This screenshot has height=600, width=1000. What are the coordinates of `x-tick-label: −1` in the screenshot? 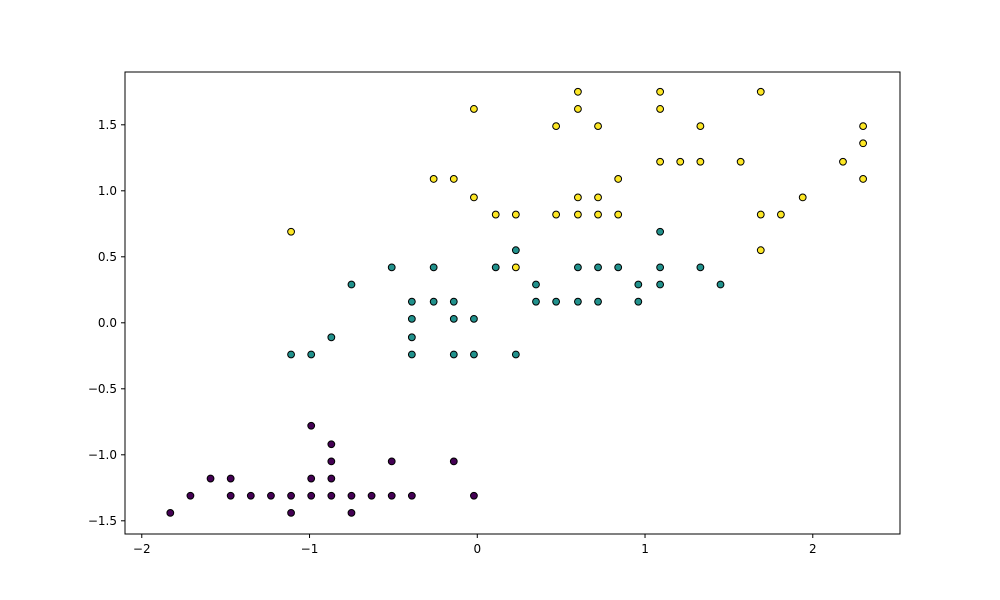 It's located at (310, 549).